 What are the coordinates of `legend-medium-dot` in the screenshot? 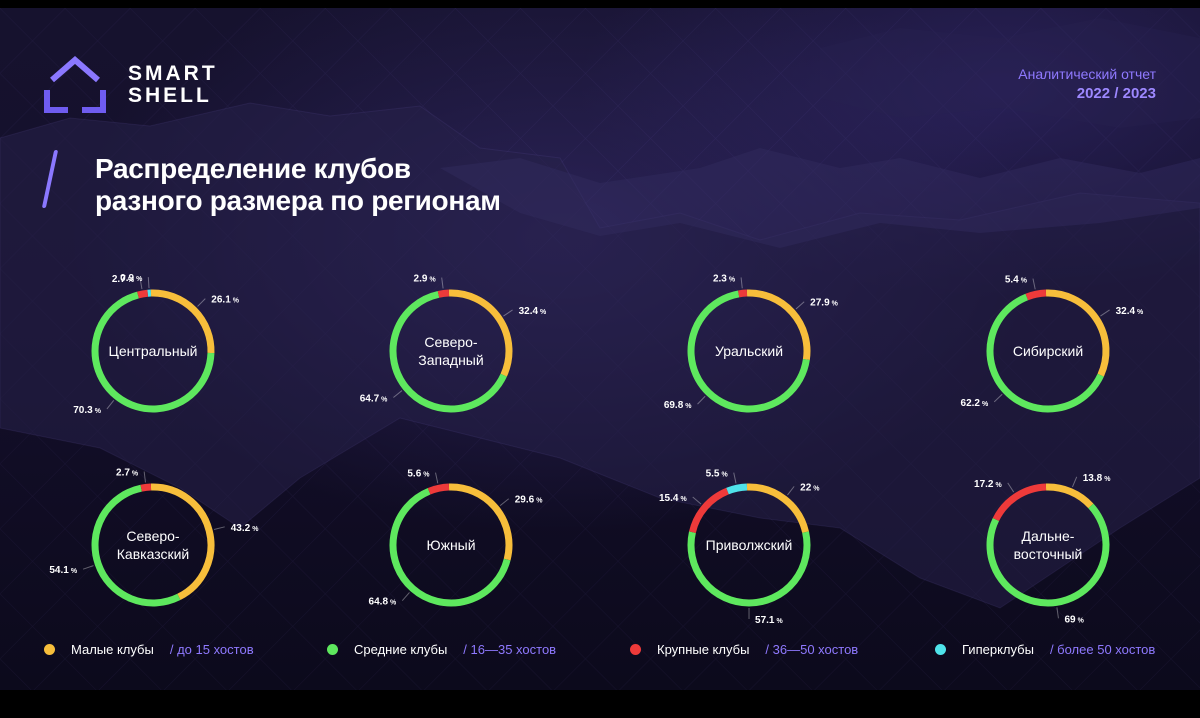 It's located at (332, 649).